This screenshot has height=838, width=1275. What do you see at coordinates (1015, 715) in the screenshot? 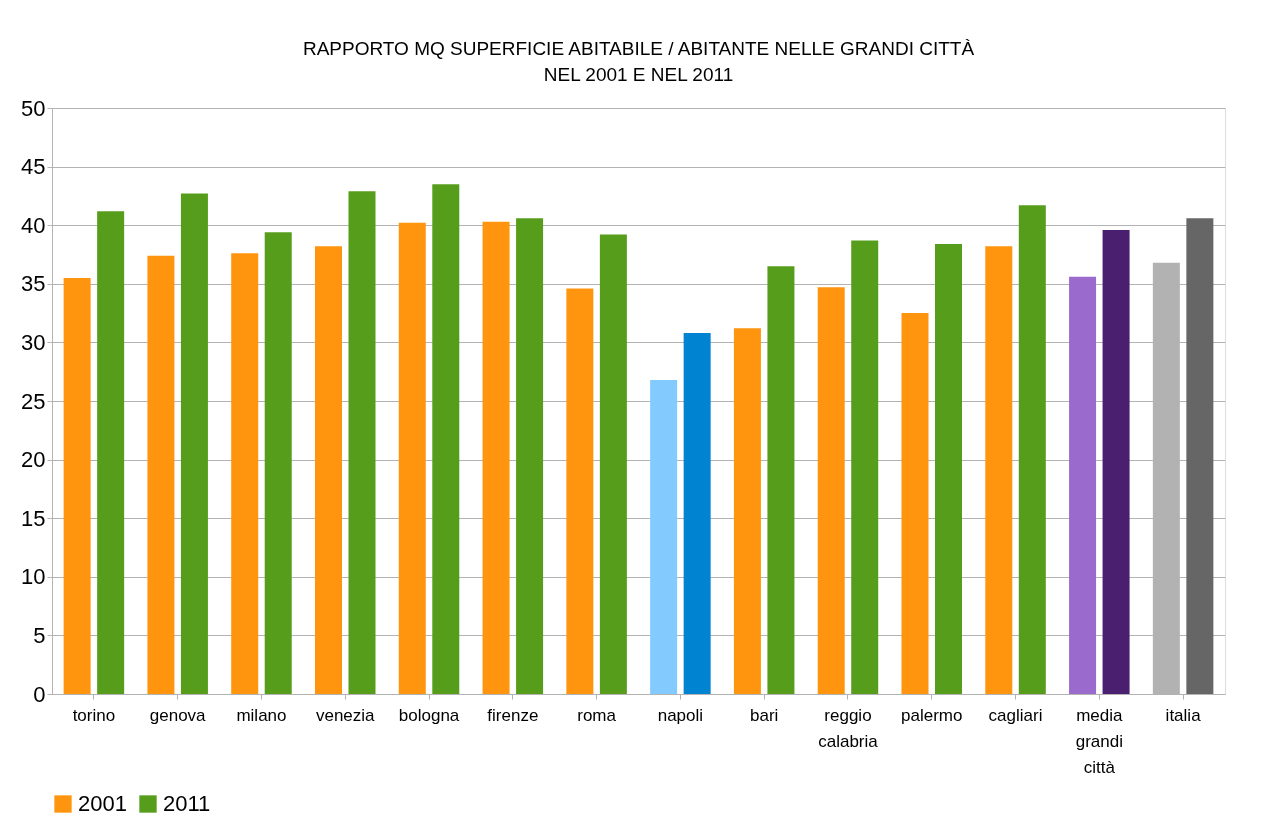
I see `x-tick-label: cagliari` at bounding box center [1015, 715].